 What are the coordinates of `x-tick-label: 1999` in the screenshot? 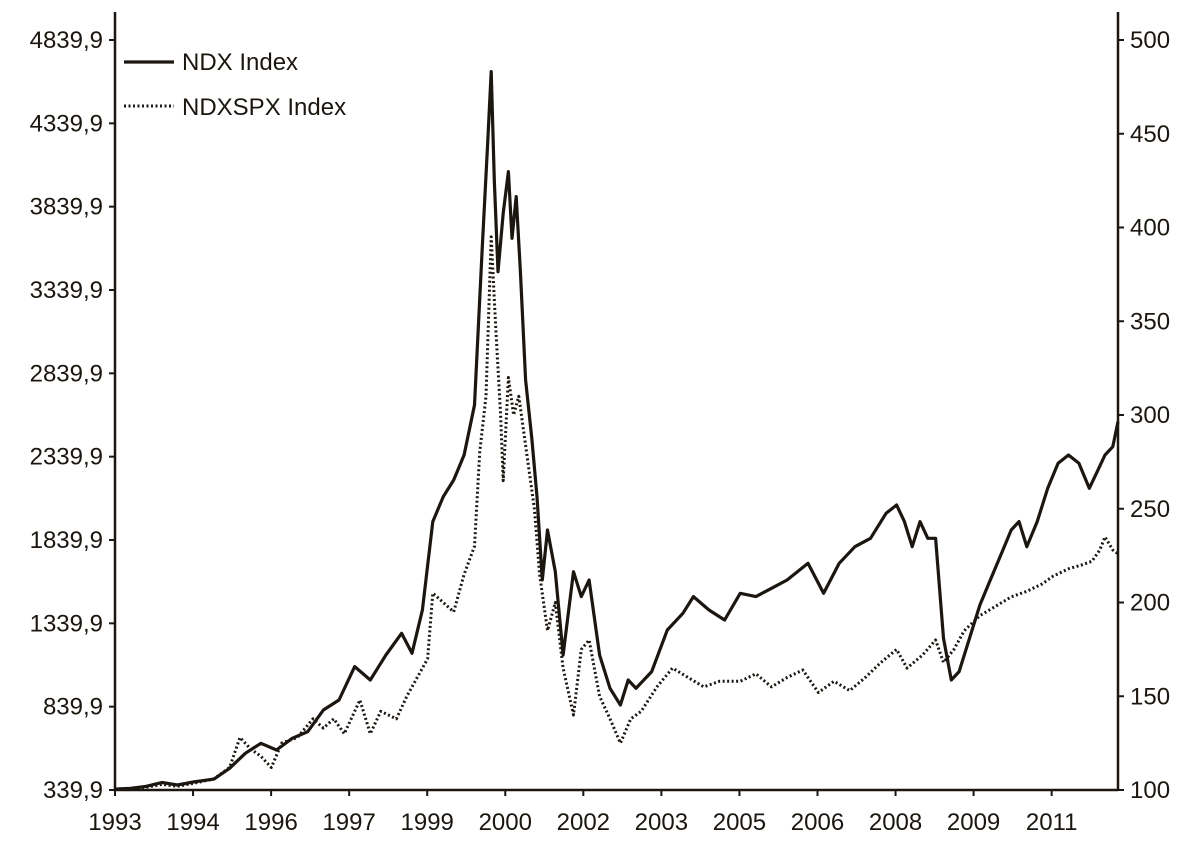 It's located at (427, 822).